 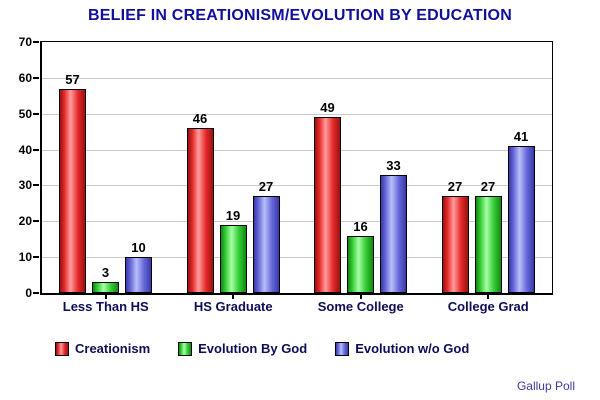 I want to click on y-axis-label-40: 40, so click(x=25, y=149).